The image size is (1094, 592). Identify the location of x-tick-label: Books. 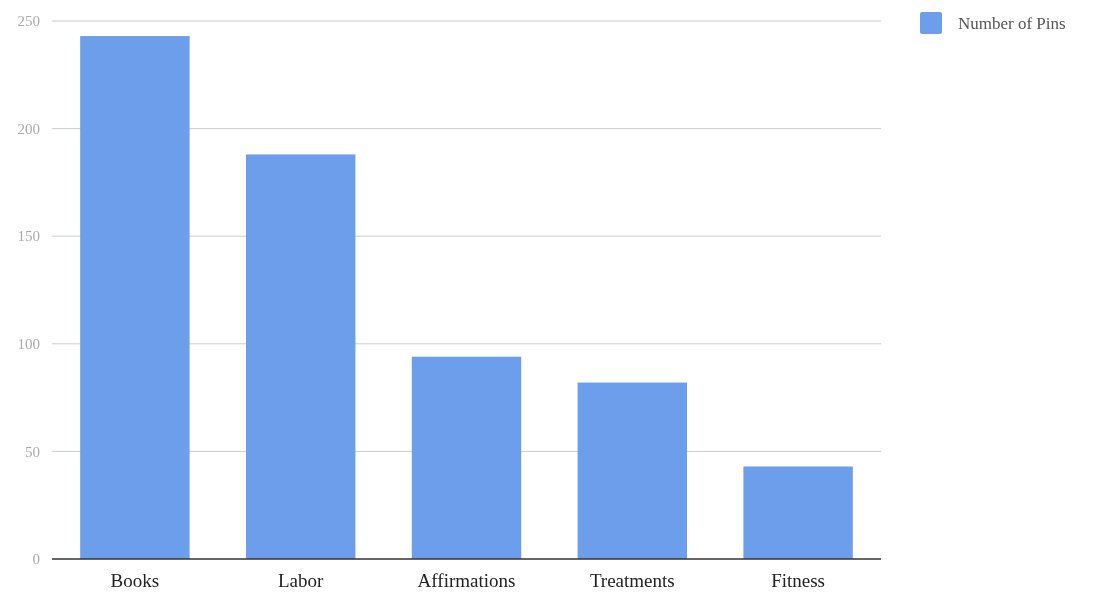
(135, 580).